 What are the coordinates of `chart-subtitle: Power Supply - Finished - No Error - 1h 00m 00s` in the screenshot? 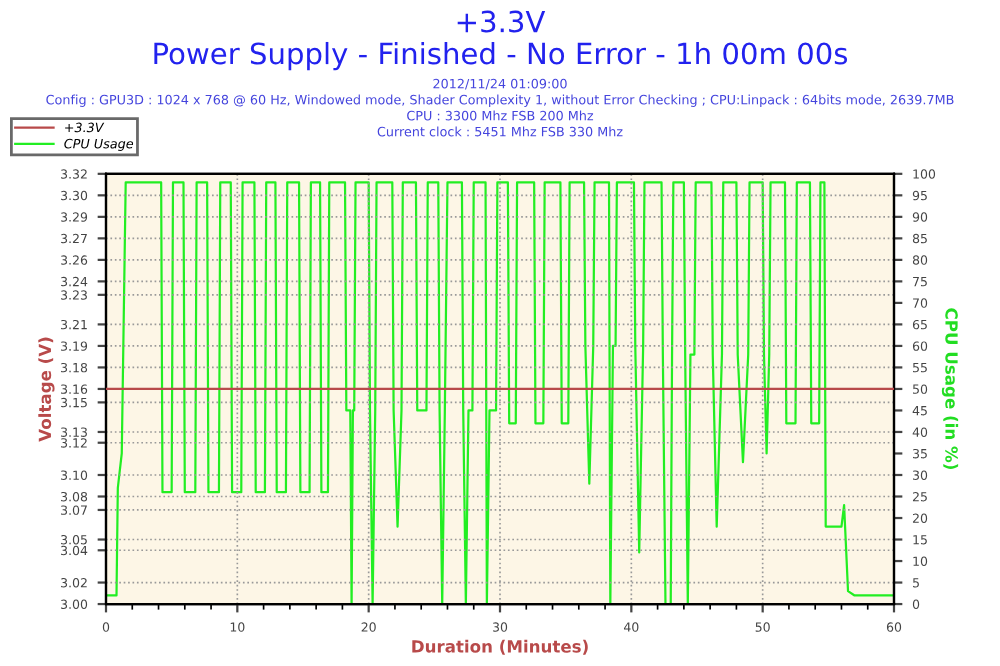 It's located at (501, 56).